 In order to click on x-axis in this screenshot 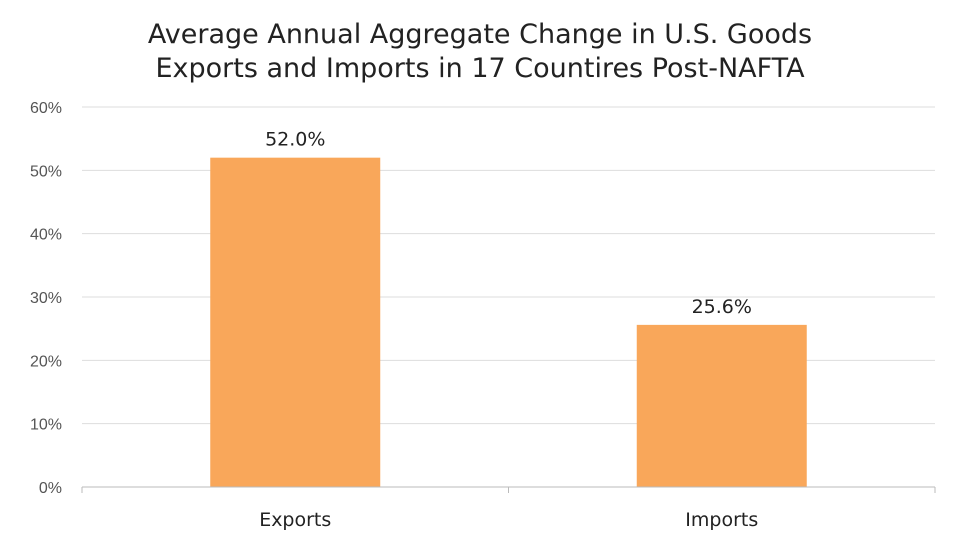, I will do `click(508, 489)`.